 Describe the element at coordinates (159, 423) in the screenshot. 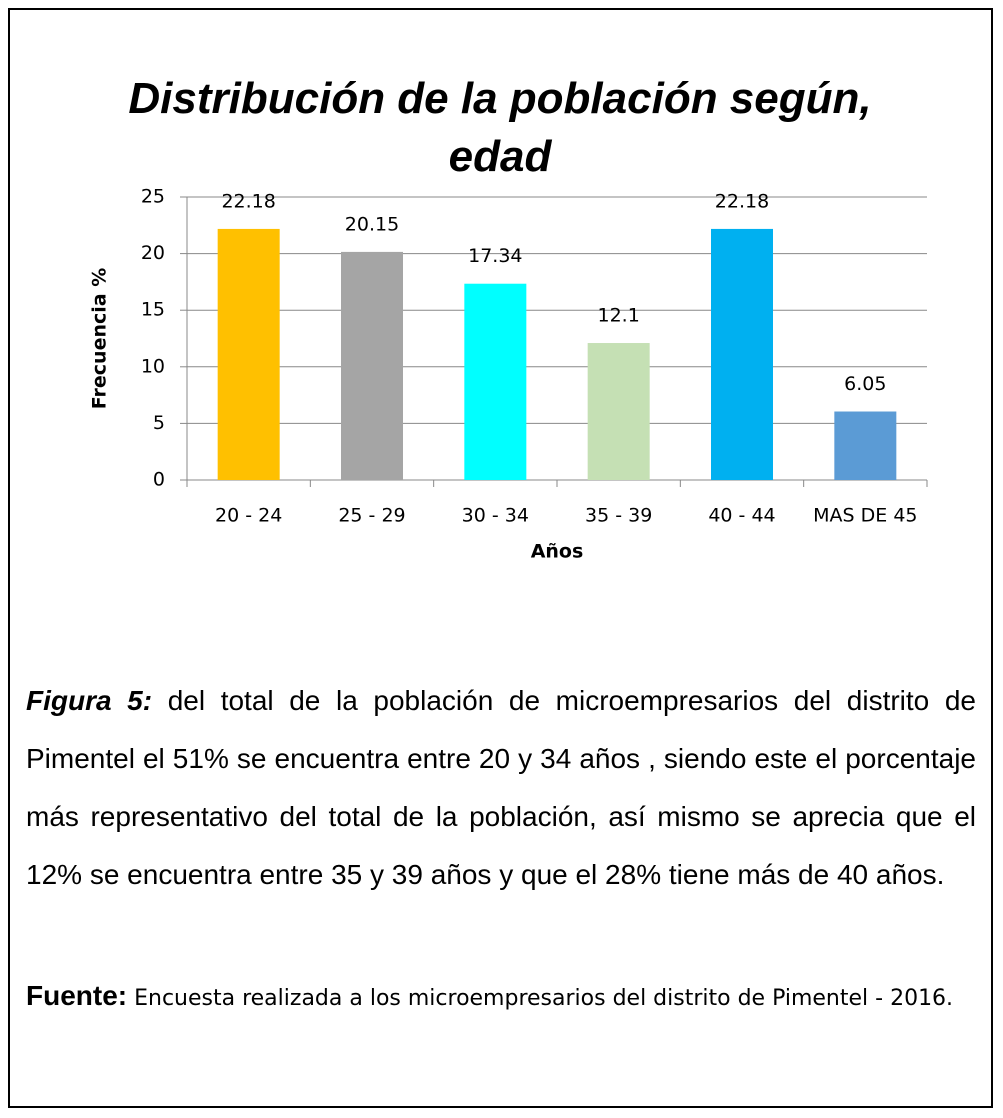

I see `y-tick-label: 5` at that location.